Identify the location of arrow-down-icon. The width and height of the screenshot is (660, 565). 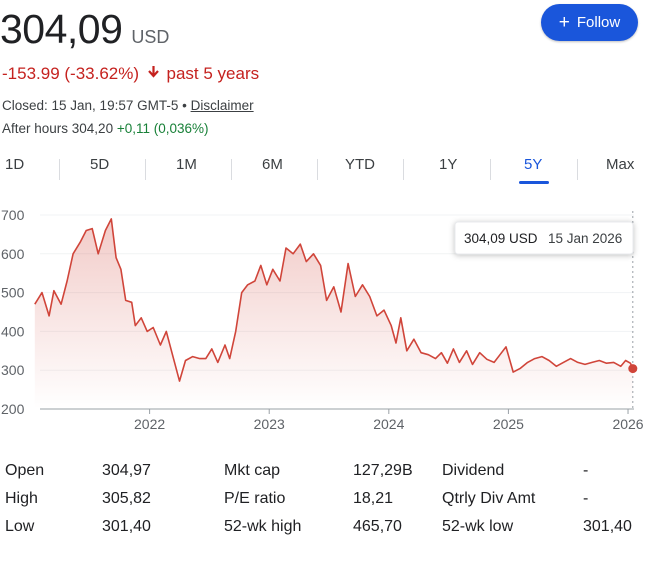
(153, 74).